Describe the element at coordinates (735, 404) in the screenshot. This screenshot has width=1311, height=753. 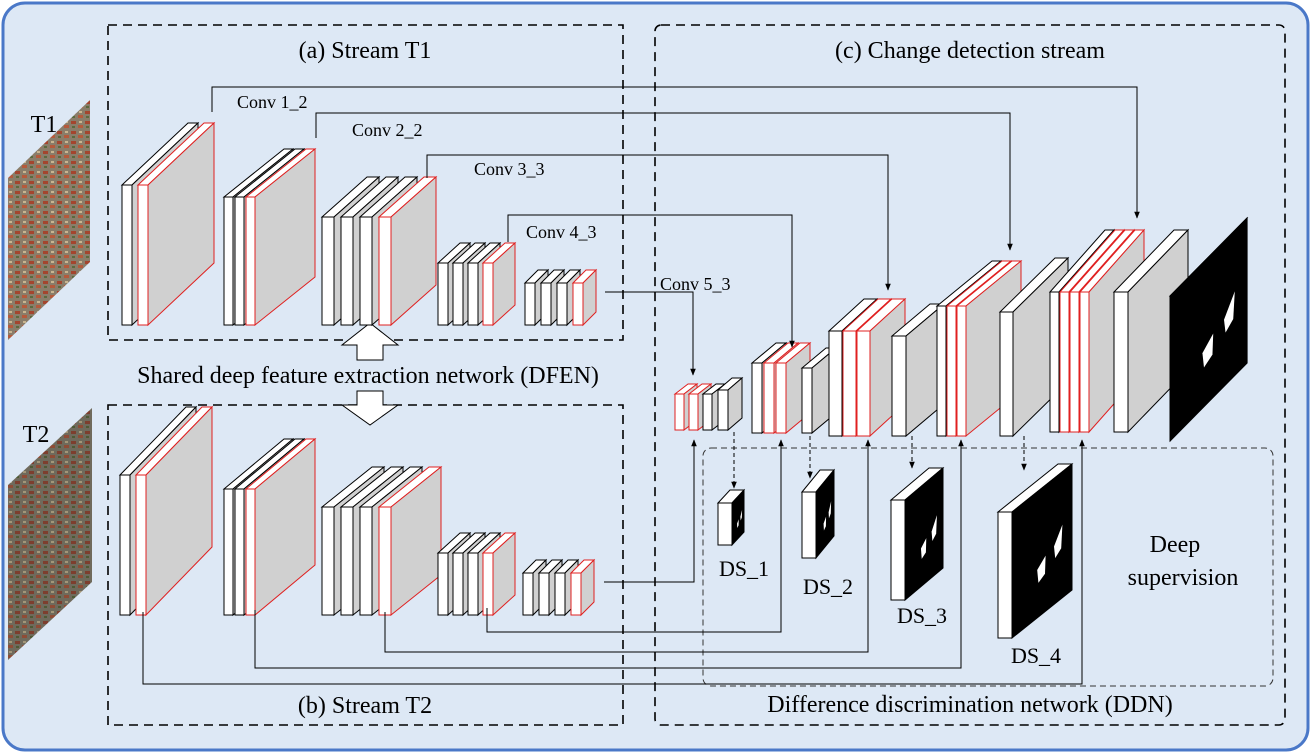
I see `cd-block-2-sheet-1-face` at that location.